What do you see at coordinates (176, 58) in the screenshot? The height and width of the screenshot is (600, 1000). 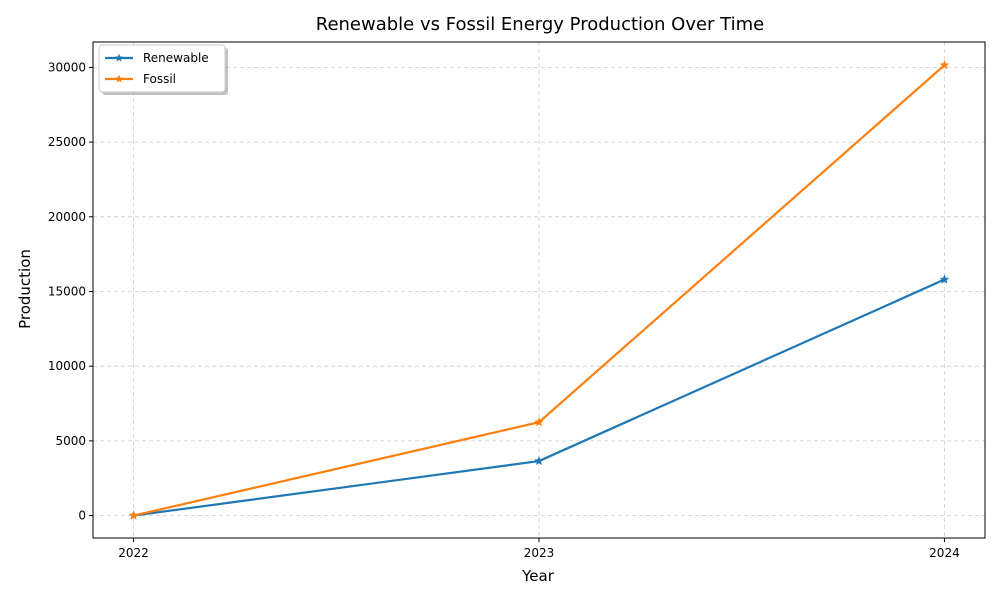 I see `legend-label-renewable: Renewable` at bounding box center [176, 58].